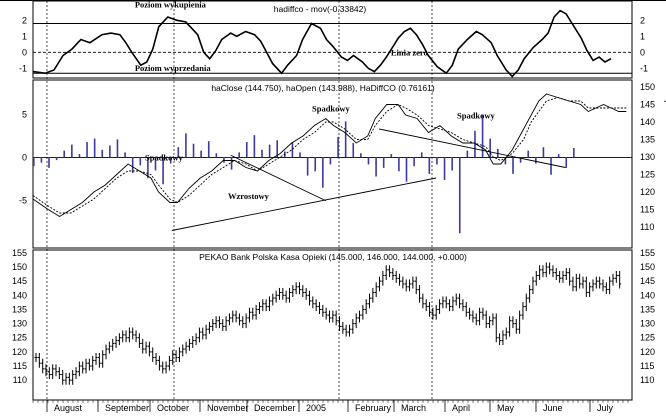  I want to click on y-tick-label-right: 115, so click(647, 210).